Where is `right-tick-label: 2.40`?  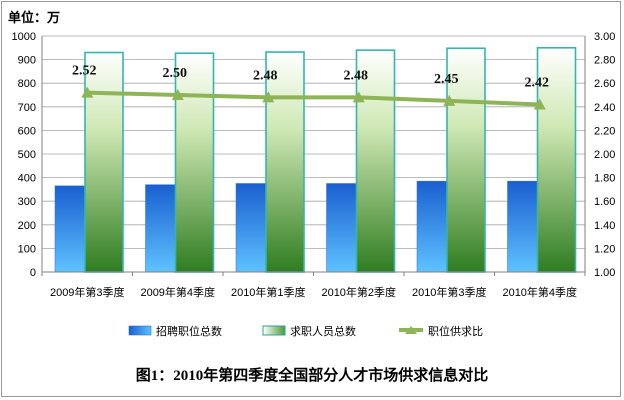
right-tick-label: 2.40 is located at coordinates (604, 108).